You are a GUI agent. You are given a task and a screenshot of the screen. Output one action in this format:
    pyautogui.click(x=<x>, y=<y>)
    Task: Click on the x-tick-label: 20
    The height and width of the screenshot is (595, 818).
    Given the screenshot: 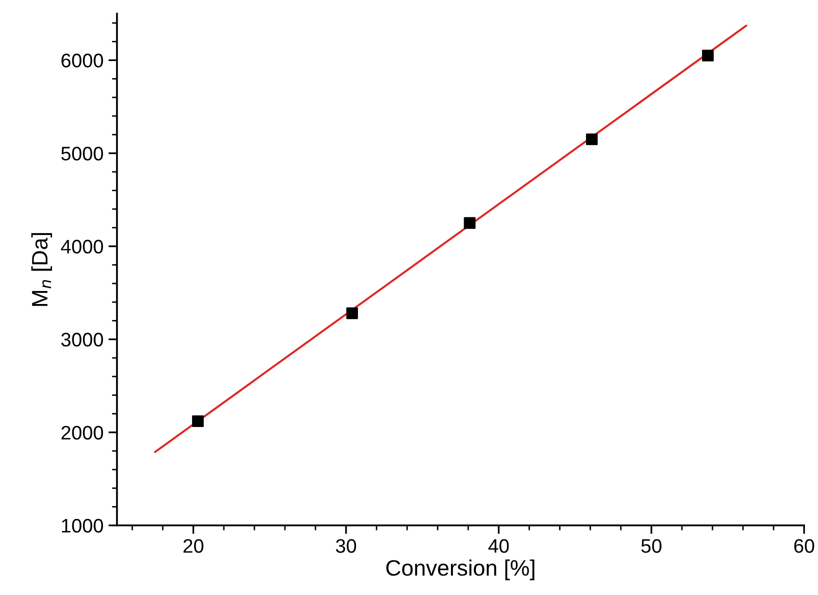 What is the action you would take?
    pyautogui.click(x=193, y=546)
    